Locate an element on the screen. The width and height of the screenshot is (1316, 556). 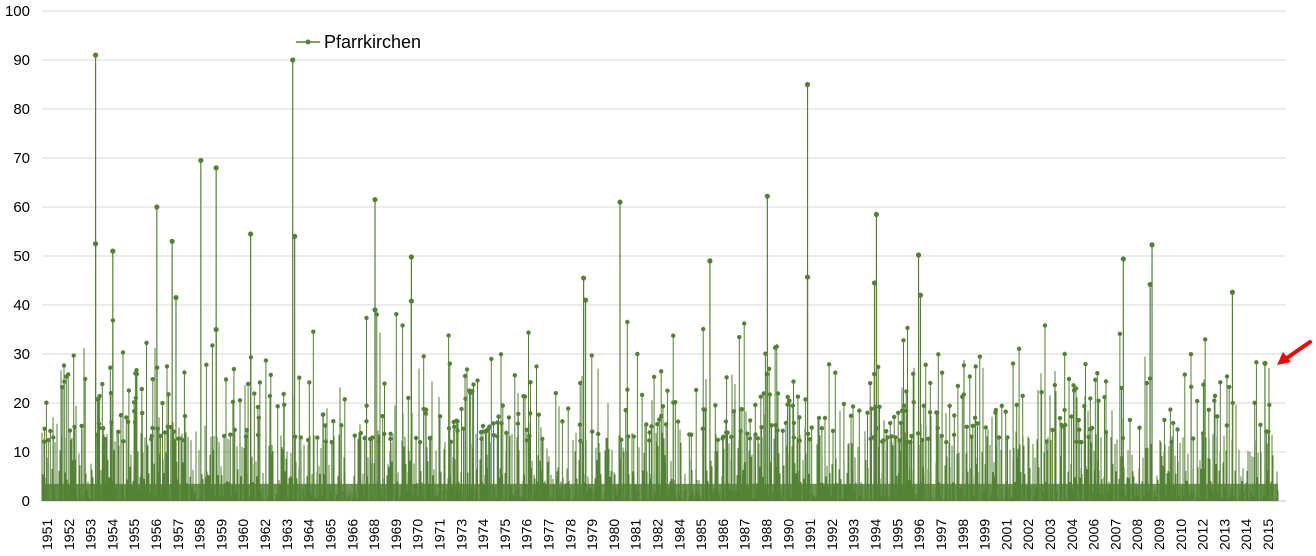
y-tick-label: 70 is located at coordinates (21, 158).